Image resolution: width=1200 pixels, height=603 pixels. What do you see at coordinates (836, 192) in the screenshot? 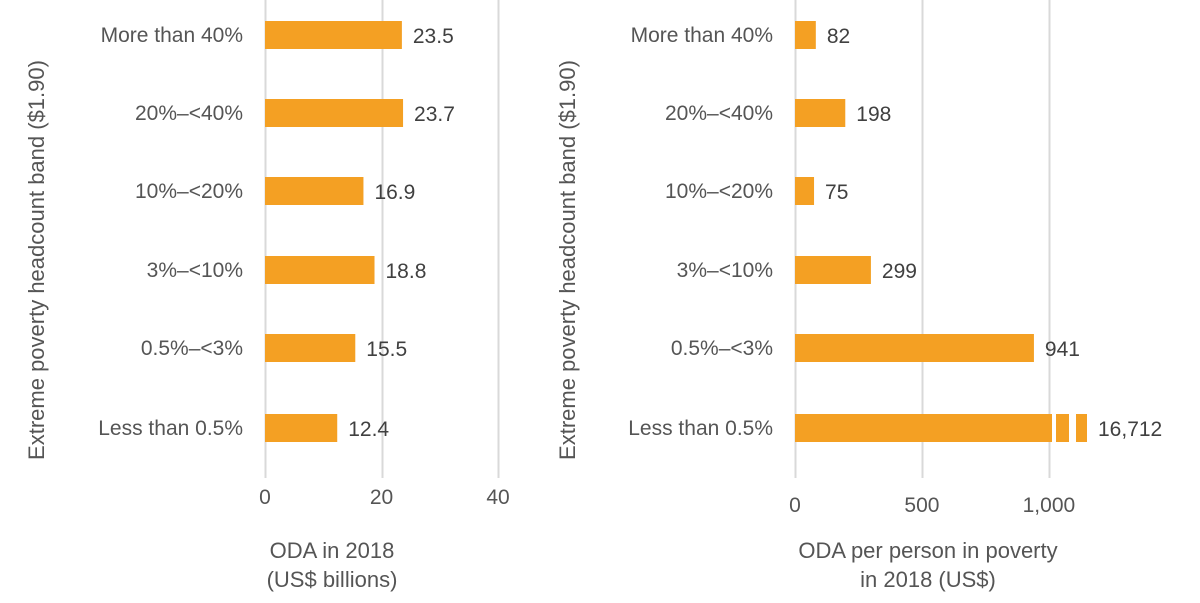
I see `bar-value-label: 75` at bounding box center [836, 192].